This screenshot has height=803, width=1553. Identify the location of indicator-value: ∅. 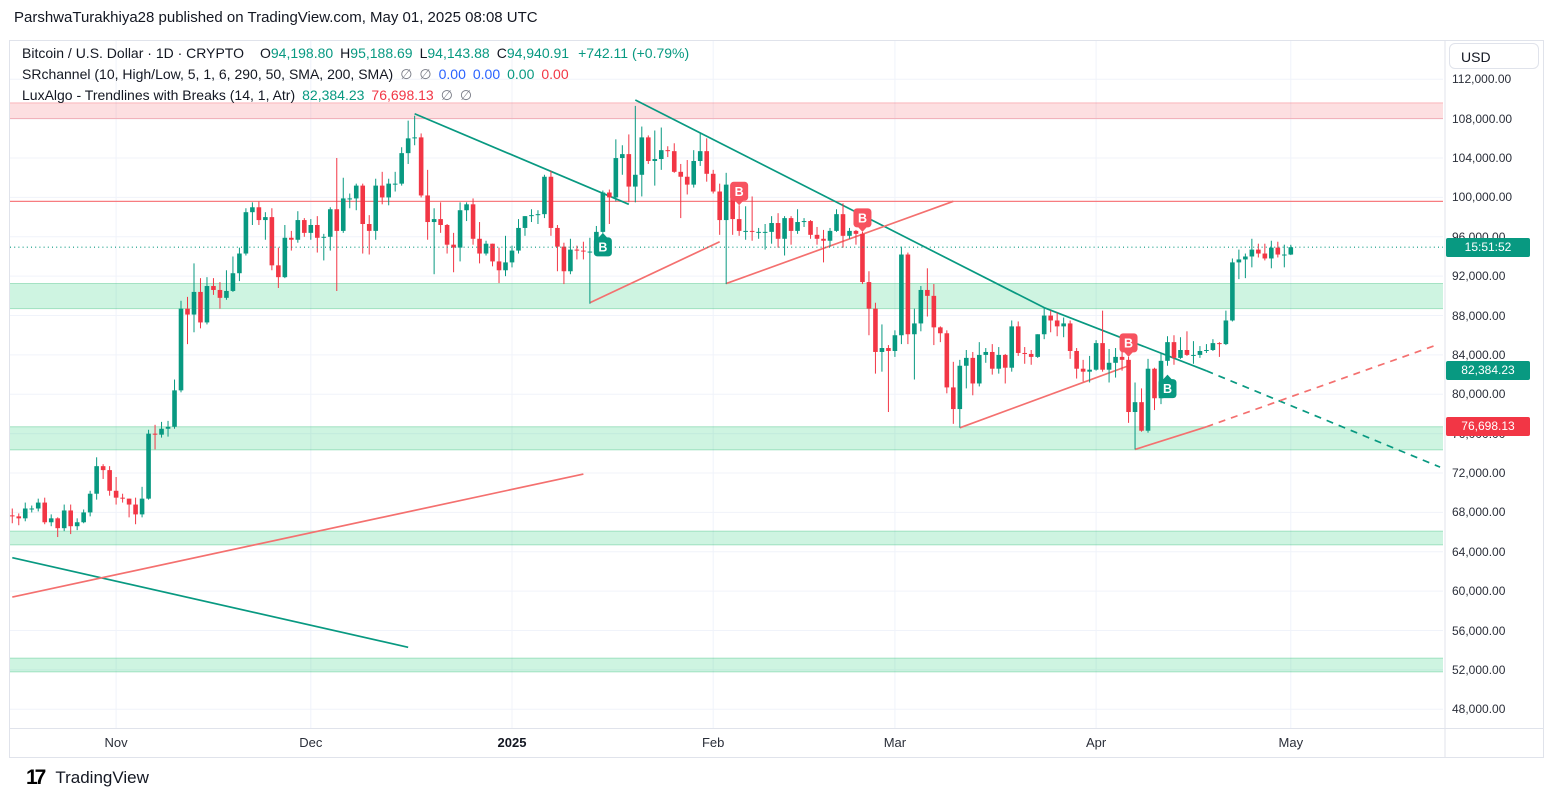
(446, 95).